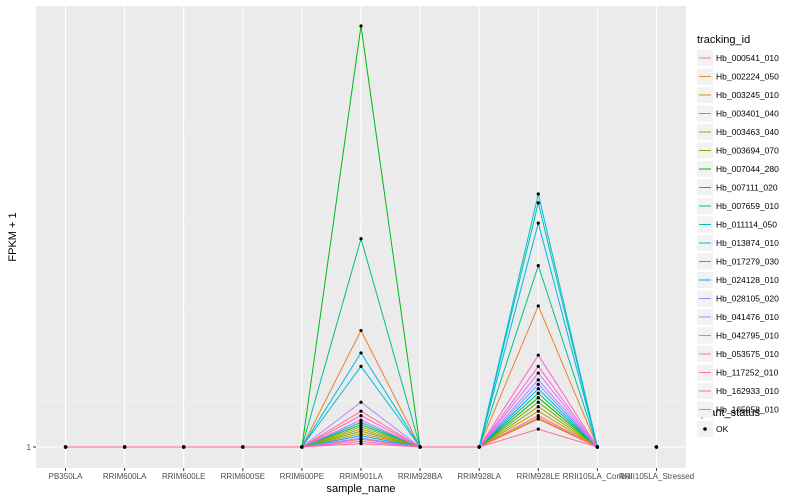 The width and height of the screenshot is (800, 500). Describe the element at coordinates (747, 151) in the screenshot. I see `legend-label: Hb_003694_070` at that location.